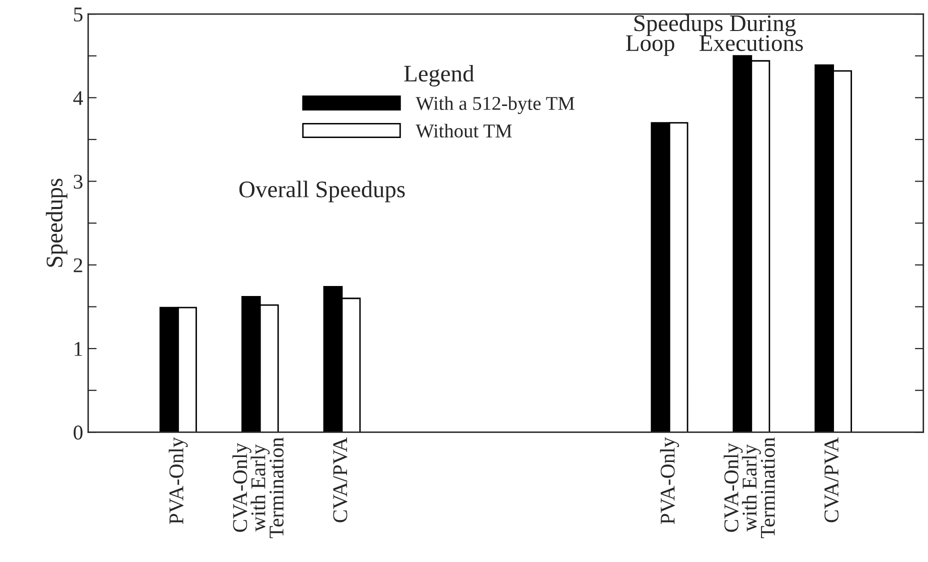  What do you see at coordinates (78, 98) in the screenshot?
I see `y-tick-label: 4` at bounding box center [78, 98].